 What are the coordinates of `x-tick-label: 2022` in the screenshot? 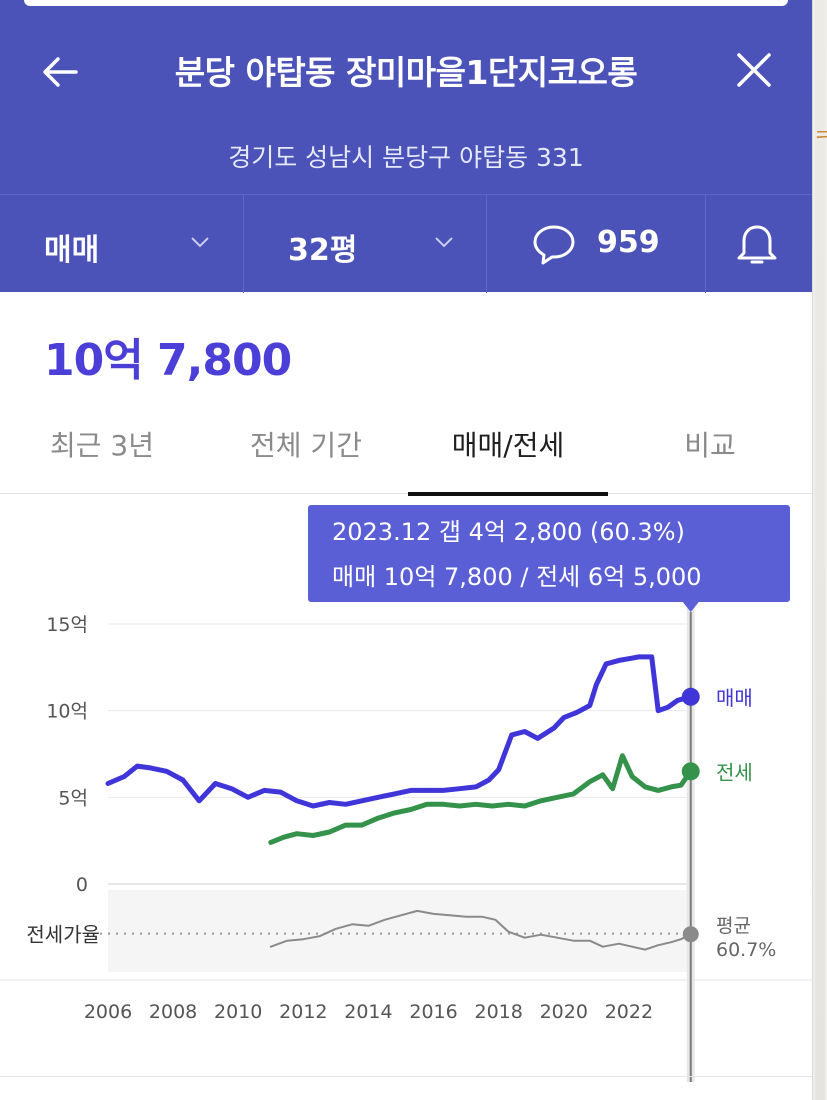 It's located at (629, 1012).